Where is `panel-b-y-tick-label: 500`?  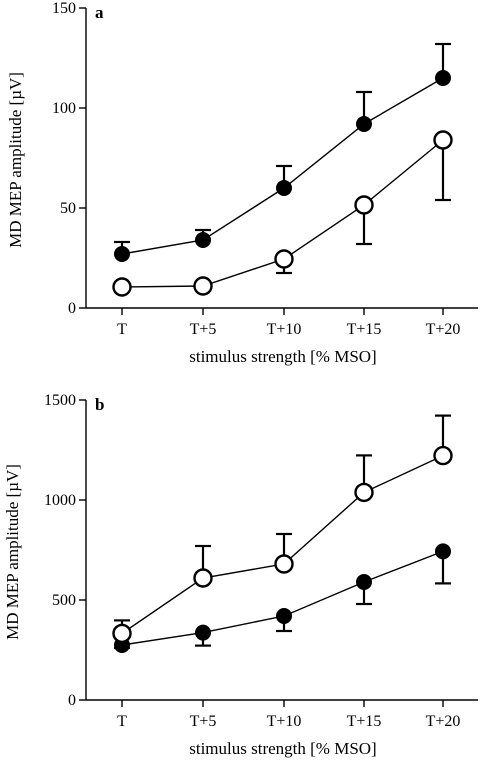
panel-b-y-tick-label: 500 is located at coordinates (64, 600).